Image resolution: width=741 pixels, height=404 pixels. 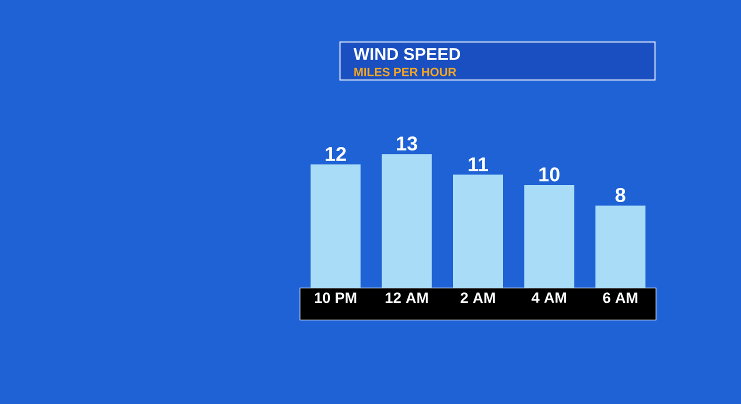 I want to click on data-label: 8, so click(x=620, y=195).